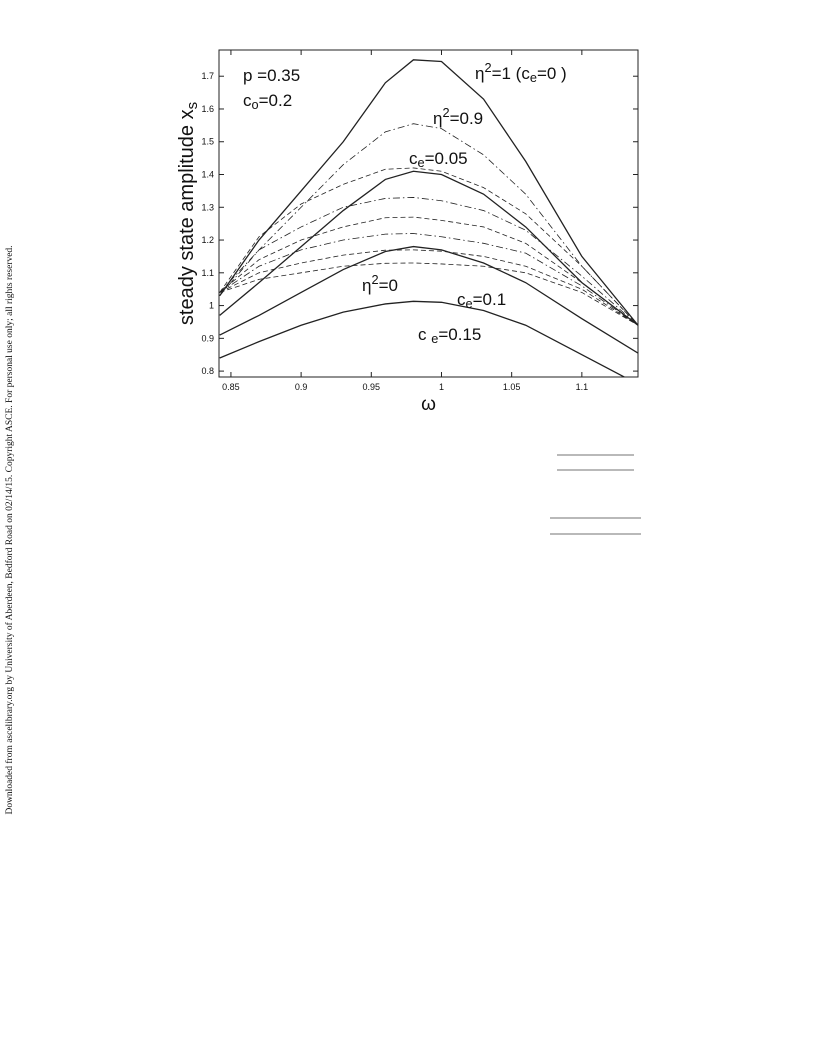  I want to click on annotation-part: =0.05, so click(446, 158).